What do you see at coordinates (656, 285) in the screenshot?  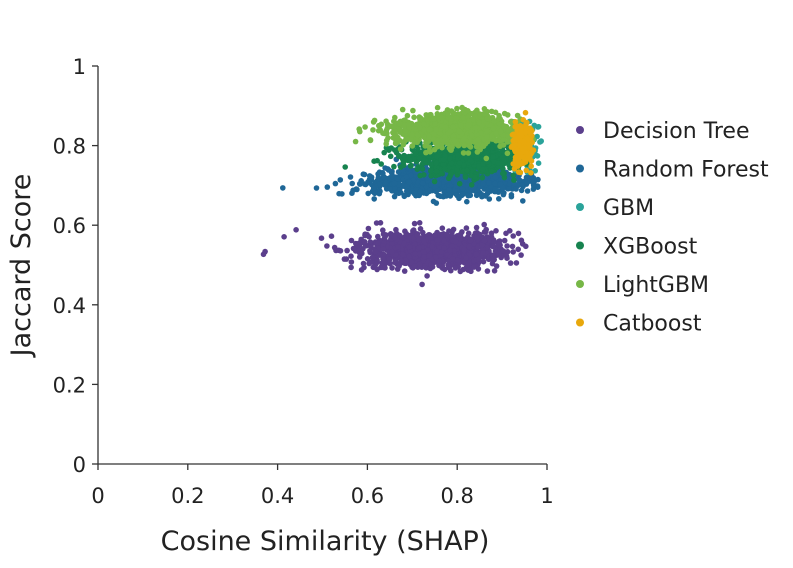 I see `legend-label: LightGBM` at bounding box center [656, 285].